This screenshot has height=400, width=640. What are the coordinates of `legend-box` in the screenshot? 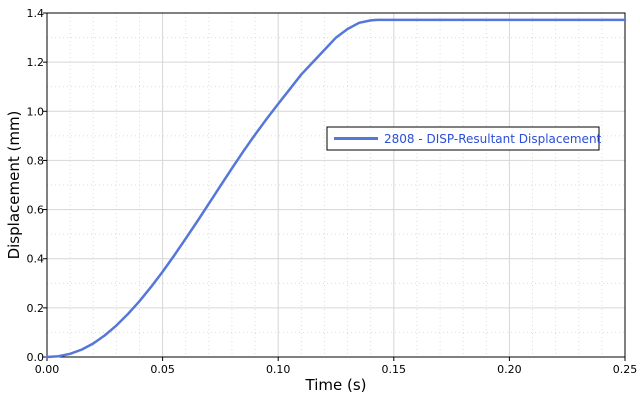 It's located at (463, 138).